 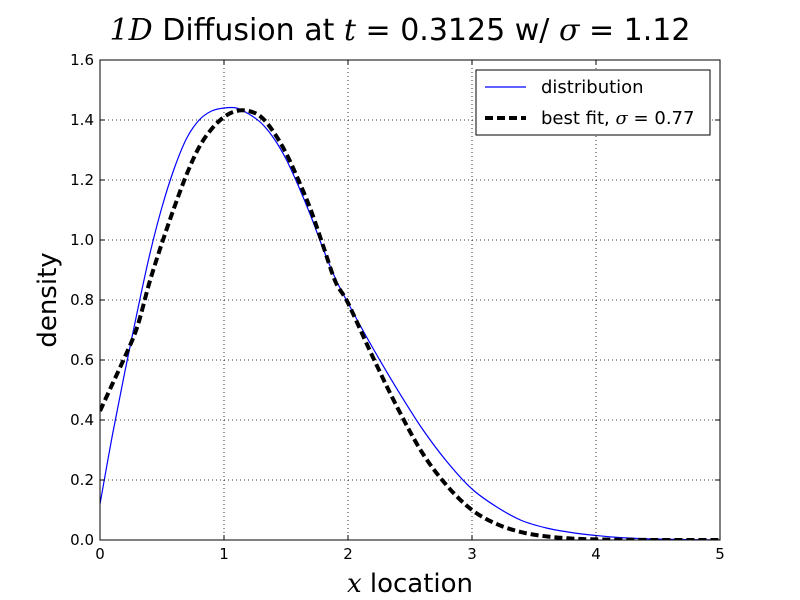 I want to click on title-time-var: t, so click(x=350, y=30).